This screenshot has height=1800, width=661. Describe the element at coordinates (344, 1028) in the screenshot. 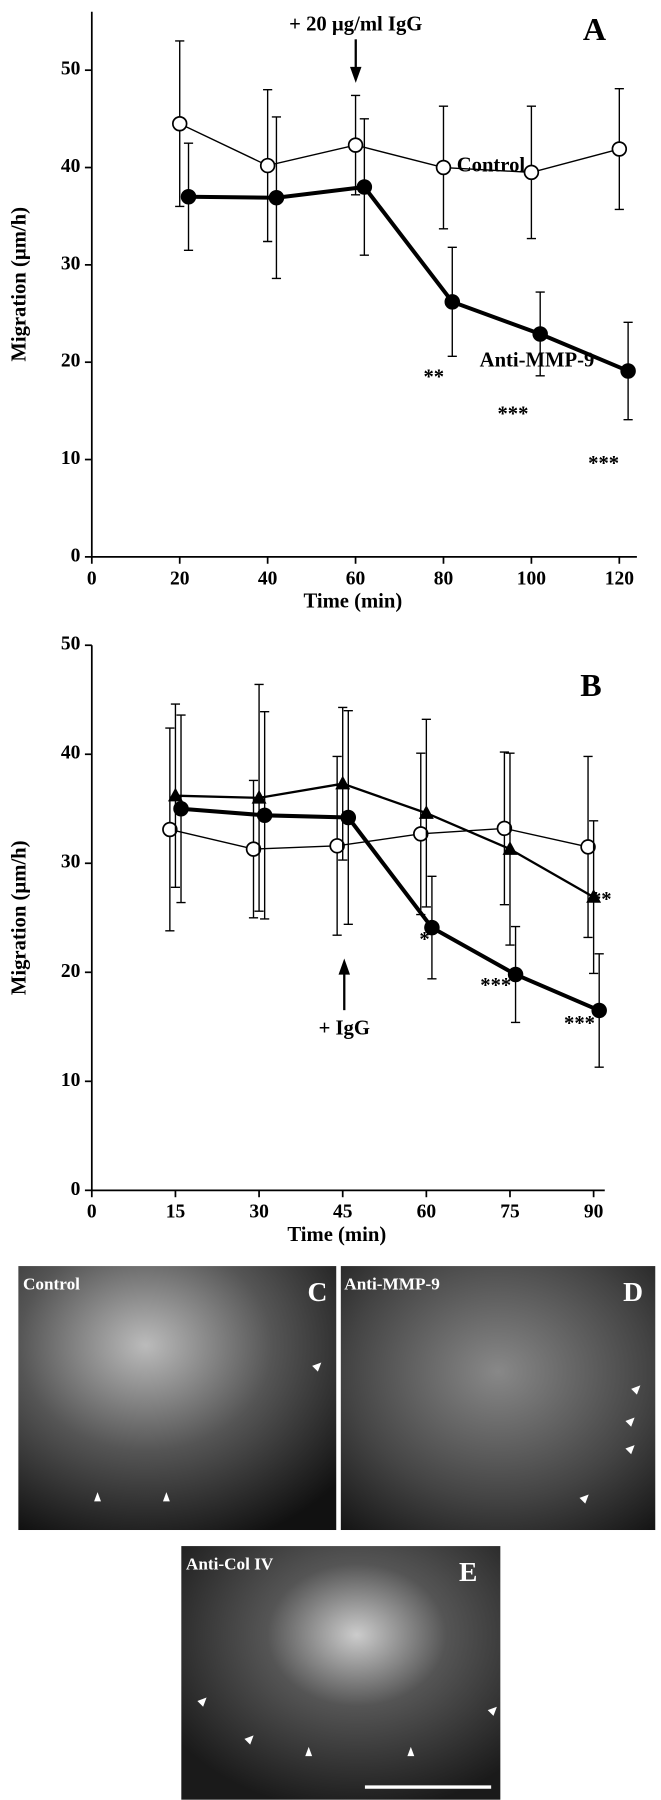

I see `annotation: + IgG` at that location.